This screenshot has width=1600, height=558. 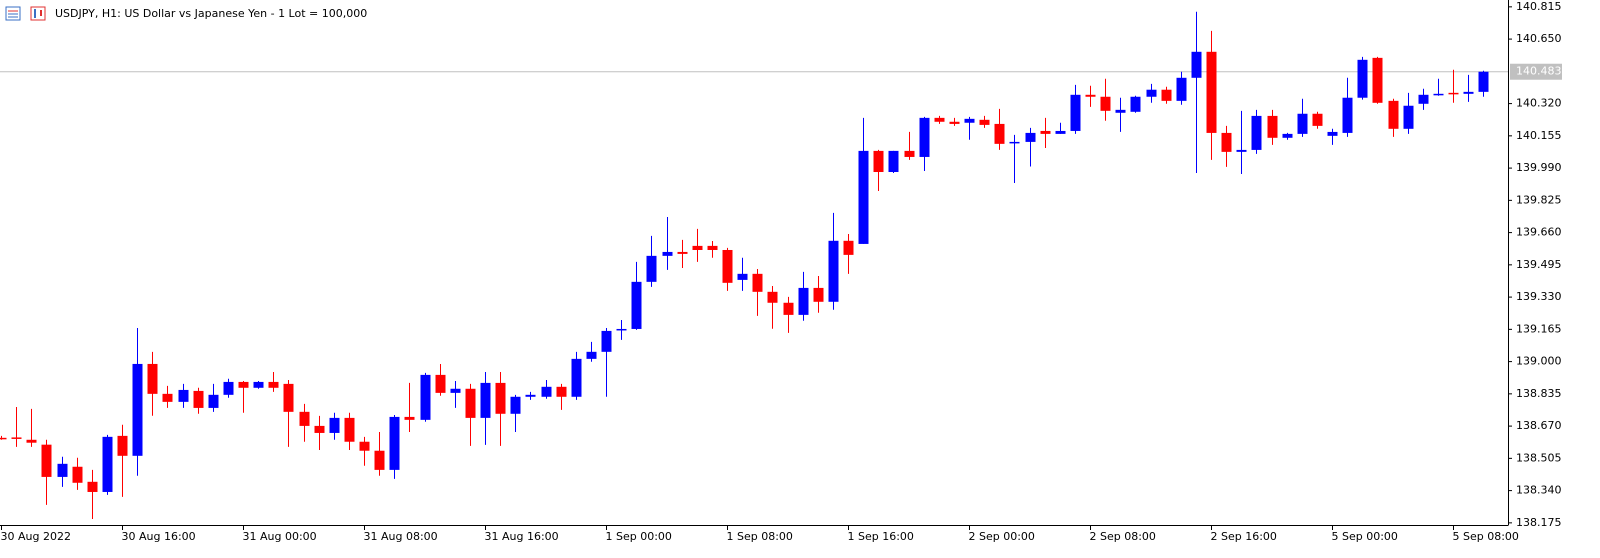 I want to click on y-tick-label: 139.990, so click(x=1539, y=167).